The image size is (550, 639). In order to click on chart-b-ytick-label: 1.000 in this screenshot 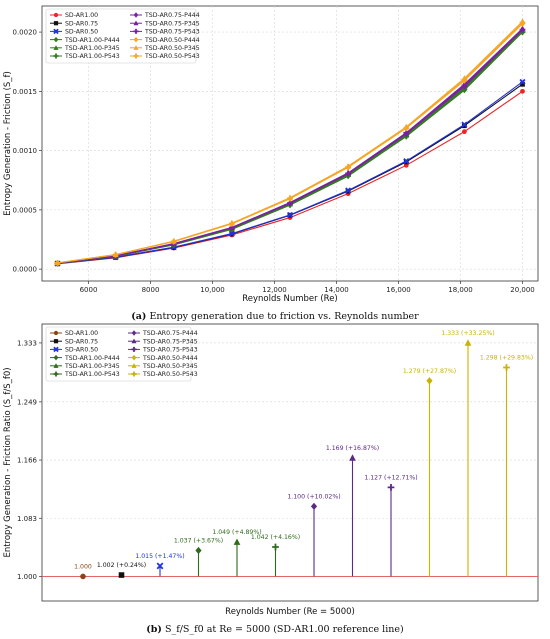, I will do `click(27, 577)`.